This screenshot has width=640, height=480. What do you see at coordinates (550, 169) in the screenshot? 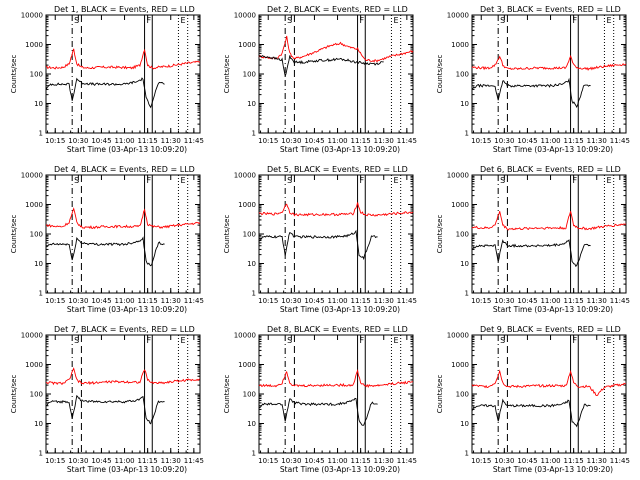
I see `panel-title: Det 6, BLACK = Events, RED = LLD` at bounding box center [550, 169].